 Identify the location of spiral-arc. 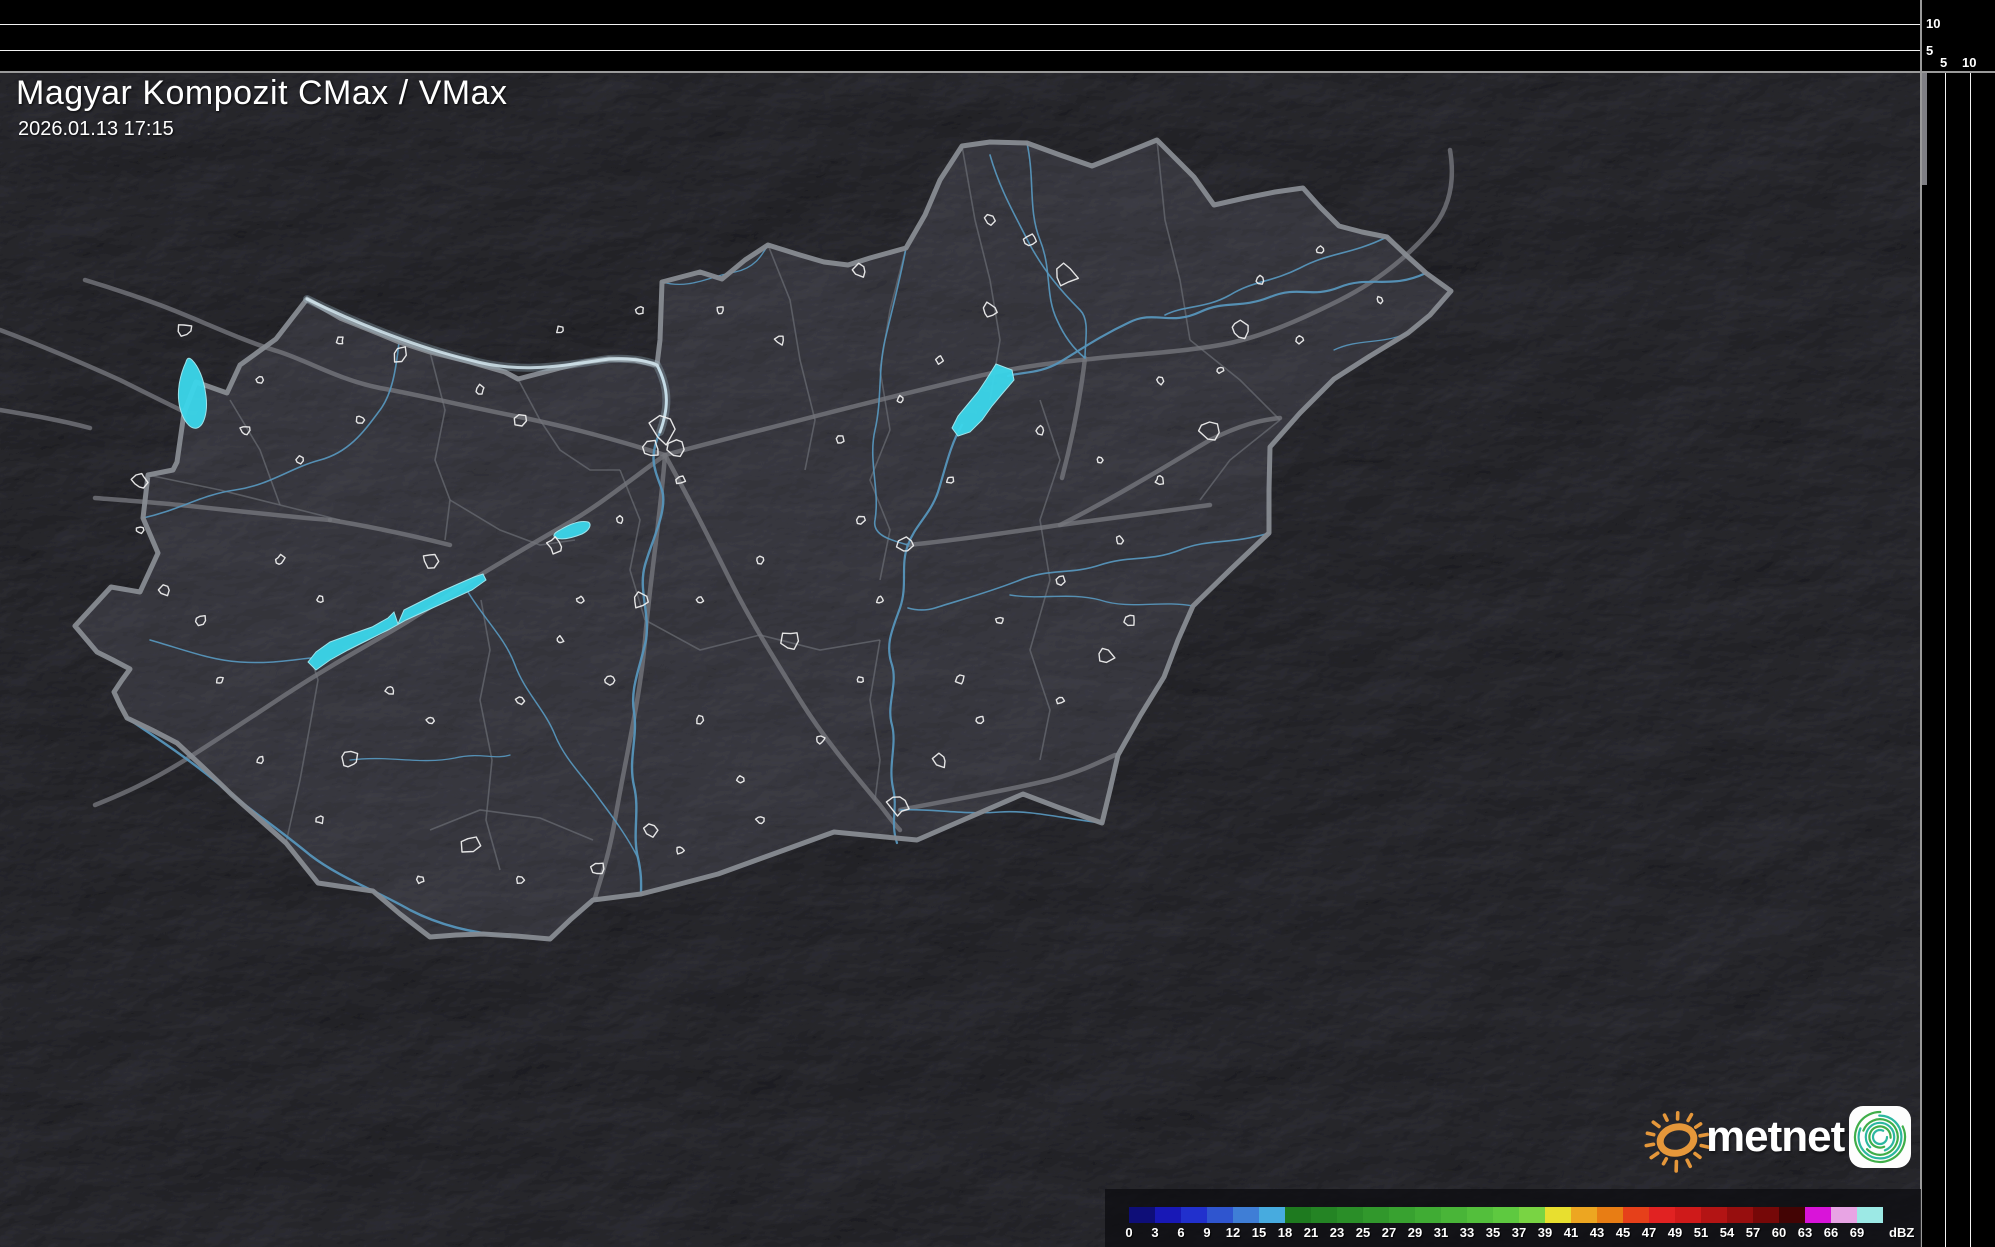
(1880, 1137).